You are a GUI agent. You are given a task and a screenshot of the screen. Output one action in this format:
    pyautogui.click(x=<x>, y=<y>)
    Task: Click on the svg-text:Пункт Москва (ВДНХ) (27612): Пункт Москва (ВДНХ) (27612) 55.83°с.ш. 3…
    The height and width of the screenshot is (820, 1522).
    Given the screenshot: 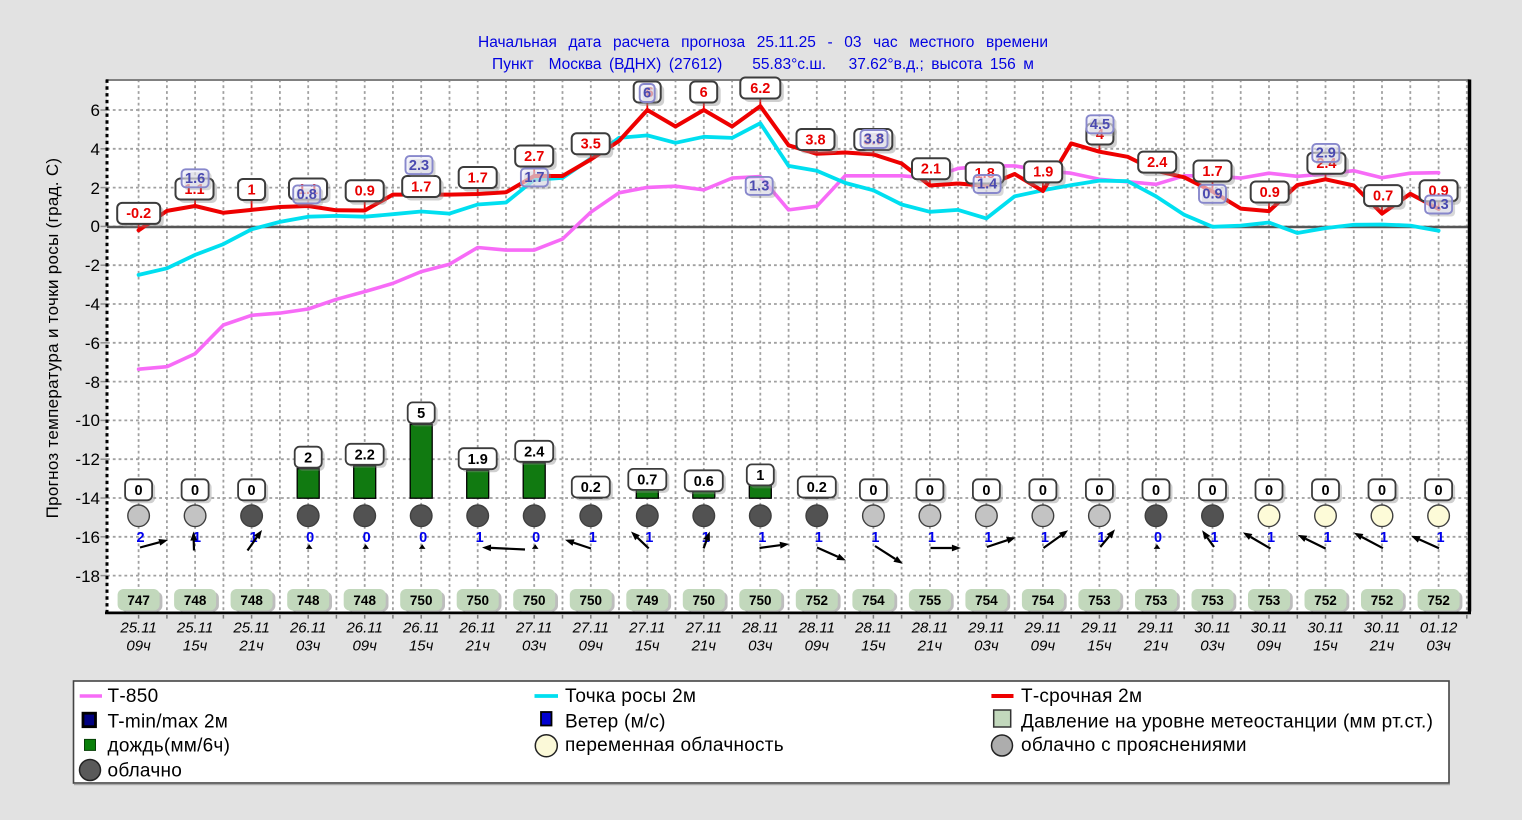 What is the action you would take?
    pyautogui.click(x=763, y=64)
    